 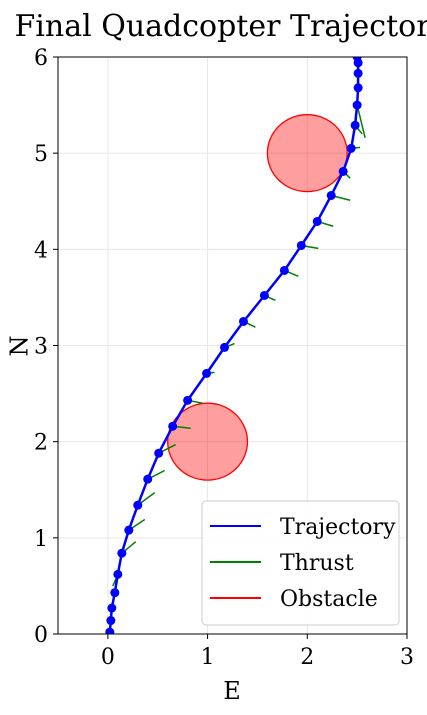 What do you see at coordinates (329, 599) in the screenshot?
I see `legend-label-obstacle: Obstacle` at bounding box center [329, 599].